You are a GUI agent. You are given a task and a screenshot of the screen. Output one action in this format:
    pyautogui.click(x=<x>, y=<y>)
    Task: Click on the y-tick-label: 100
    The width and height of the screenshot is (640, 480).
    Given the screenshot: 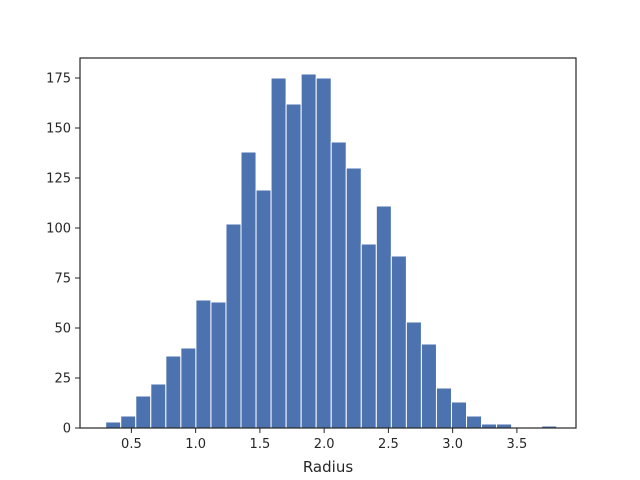 What is the action you would take?
    pyautogui.click(x=58, y=229)
    